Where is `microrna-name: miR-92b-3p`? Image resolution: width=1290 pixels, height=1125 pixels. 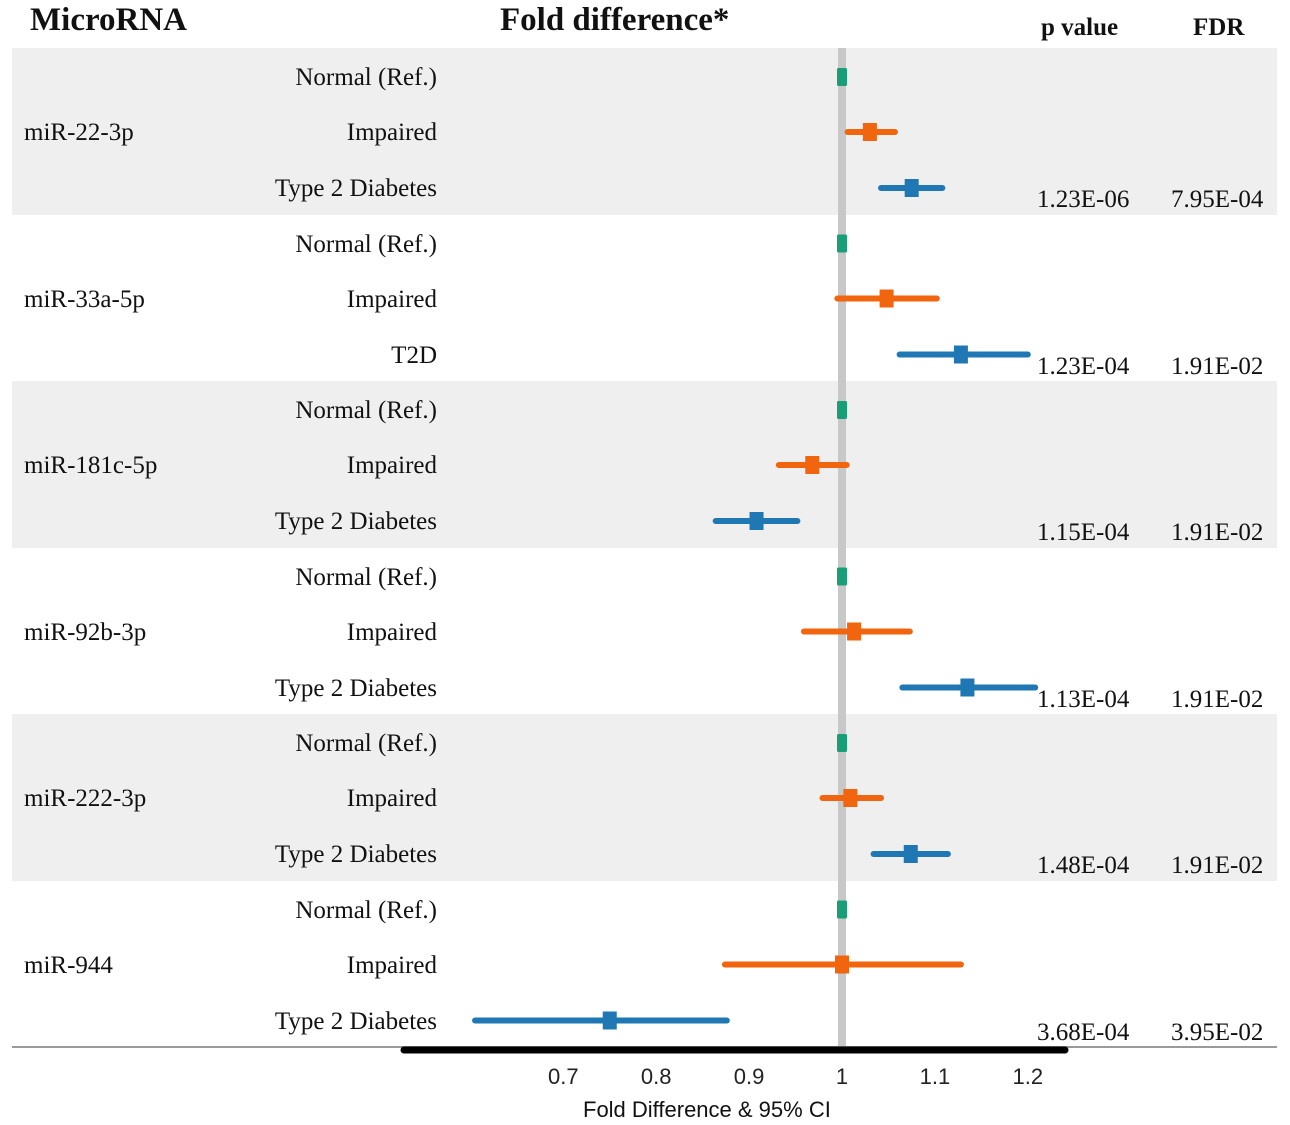 microrna-name: miR-92b-3p is located at coordinates (85, 632).